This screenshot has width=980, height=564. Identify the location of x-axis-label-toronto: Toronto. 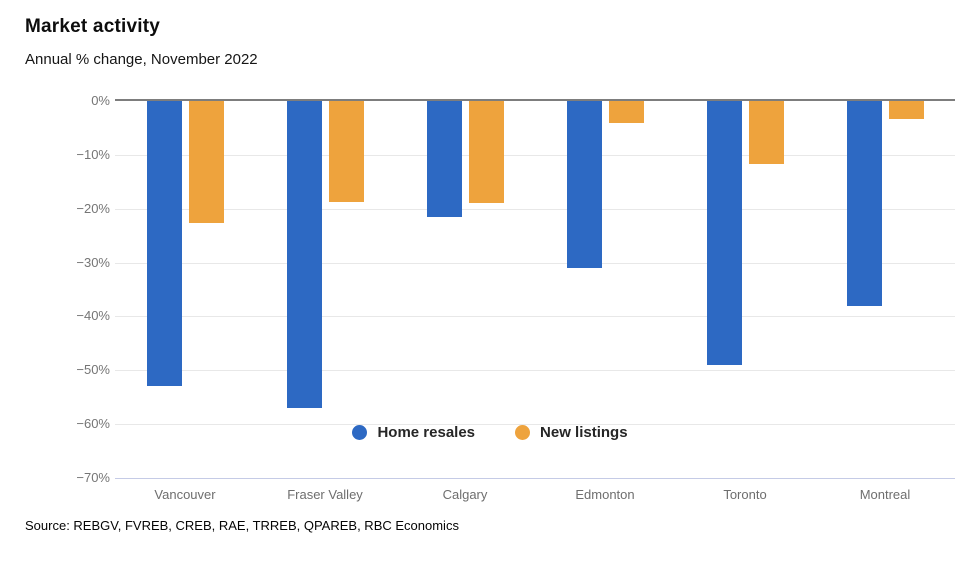
(745, 494).